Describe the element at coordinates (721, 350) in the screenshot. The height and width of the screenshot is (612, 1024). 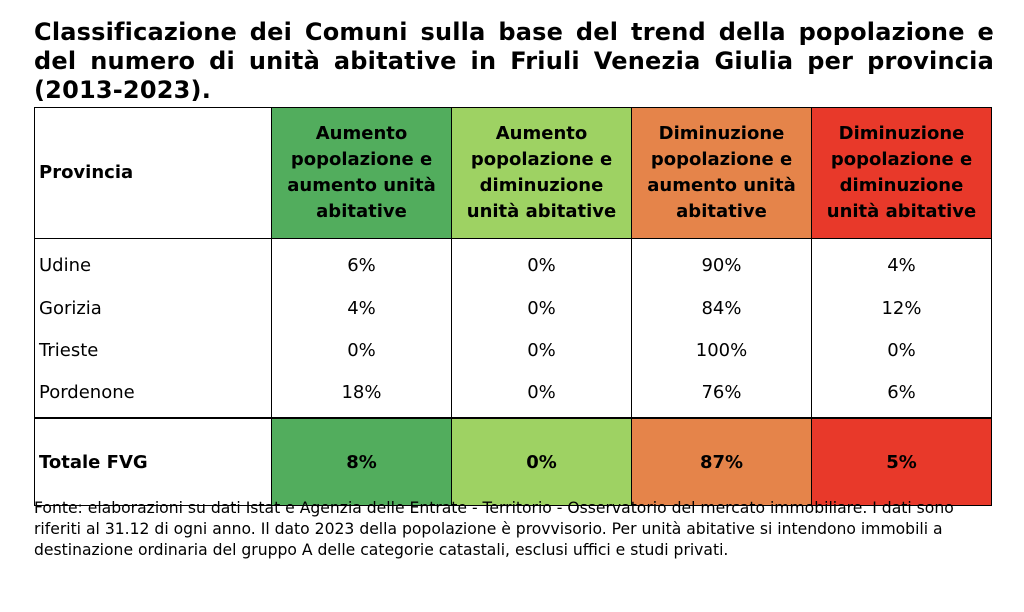
I see `row-value-col3: 100%` at that location.